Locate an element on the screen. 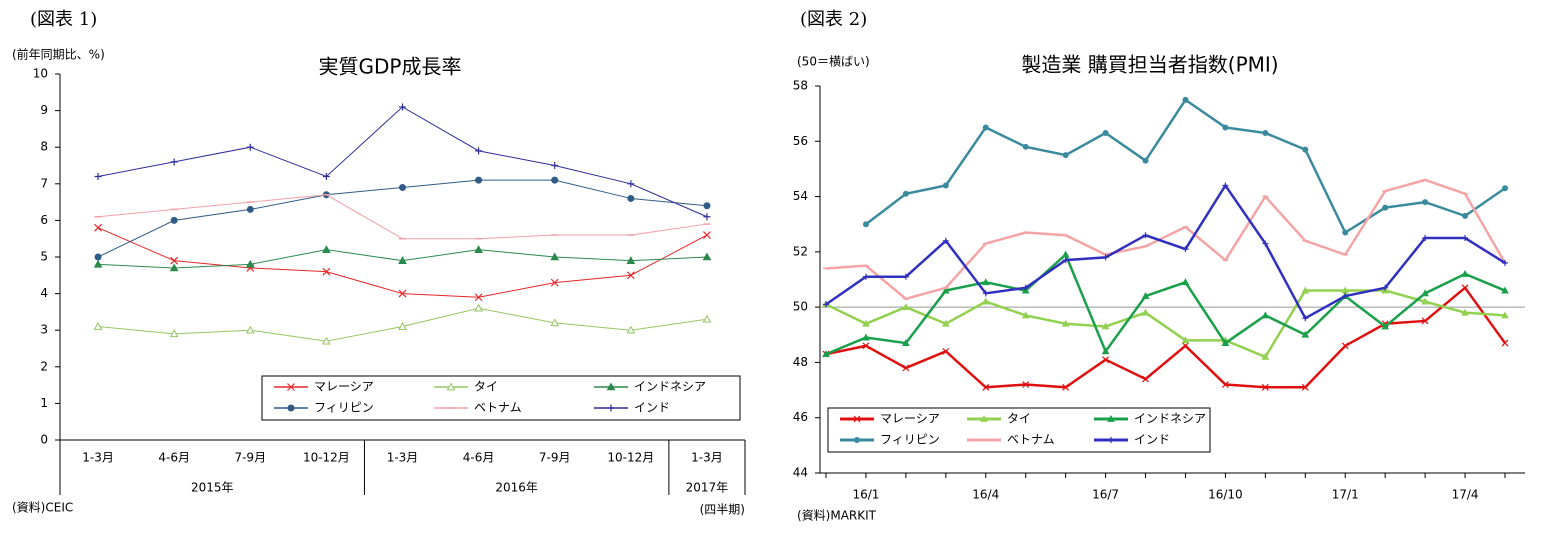 This screenshot has height=536, width=1543. legend-label: インドネシア is located at coordinates (1170, 419).